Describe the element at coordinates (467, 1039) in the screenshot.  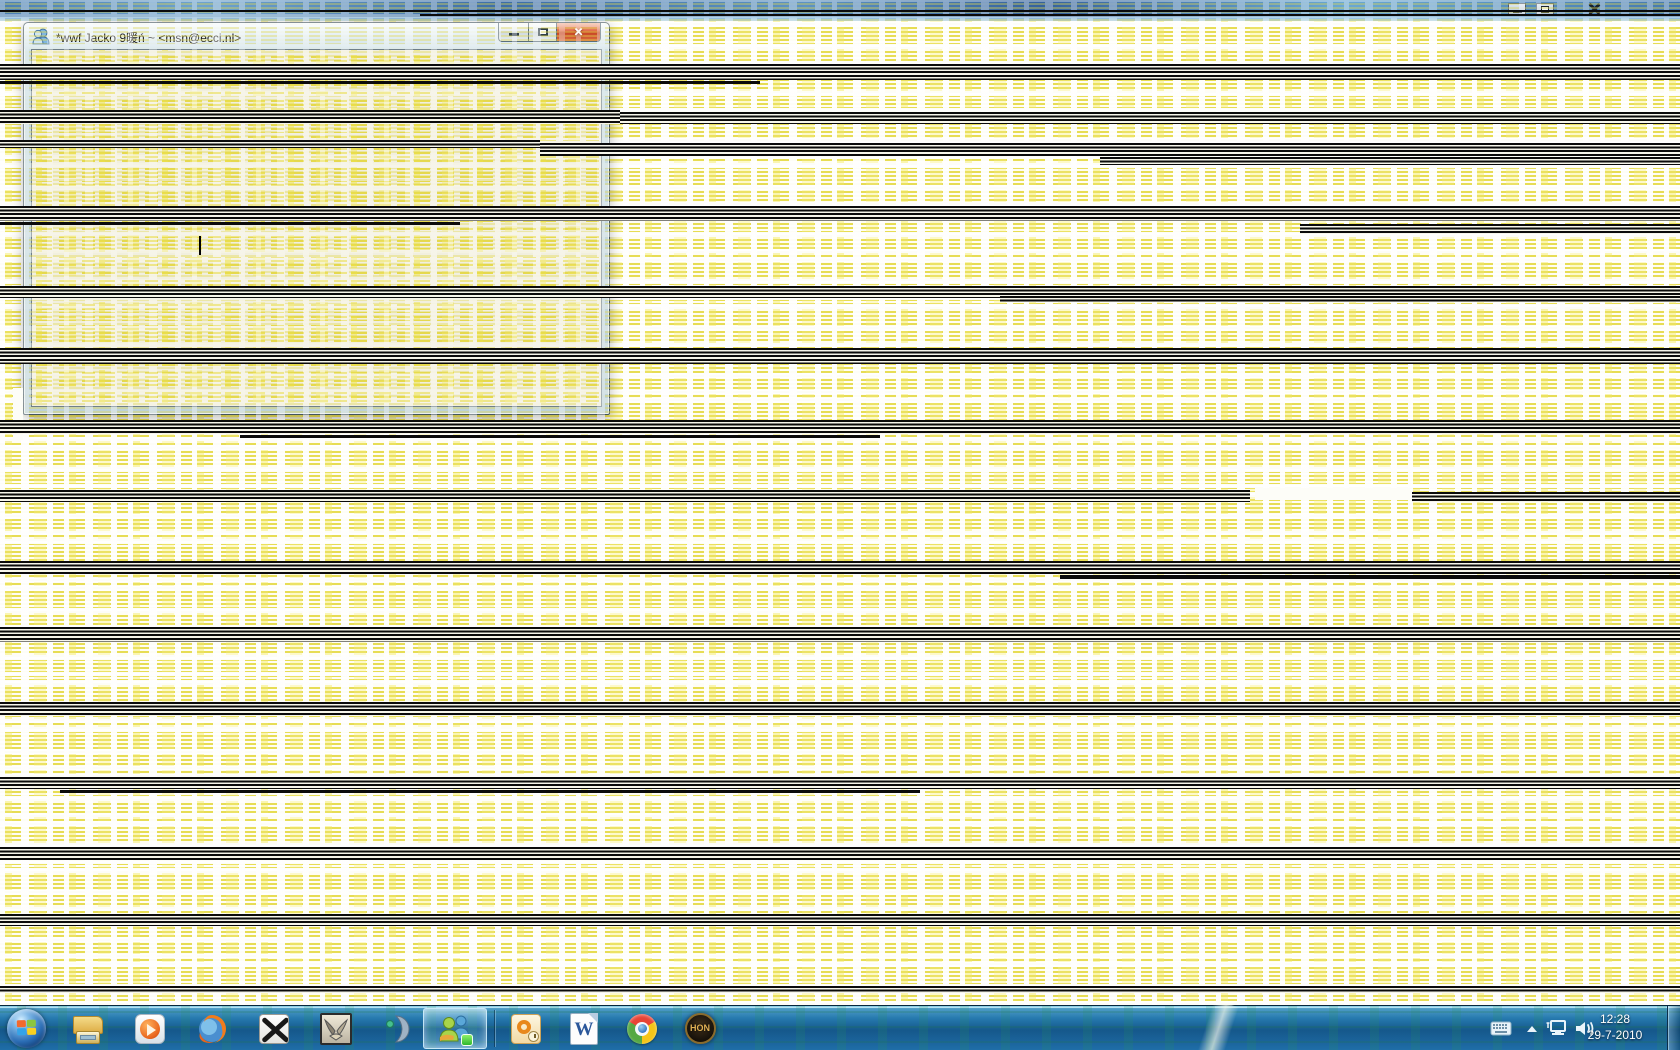
I see `messenger-status-badge` at that location.